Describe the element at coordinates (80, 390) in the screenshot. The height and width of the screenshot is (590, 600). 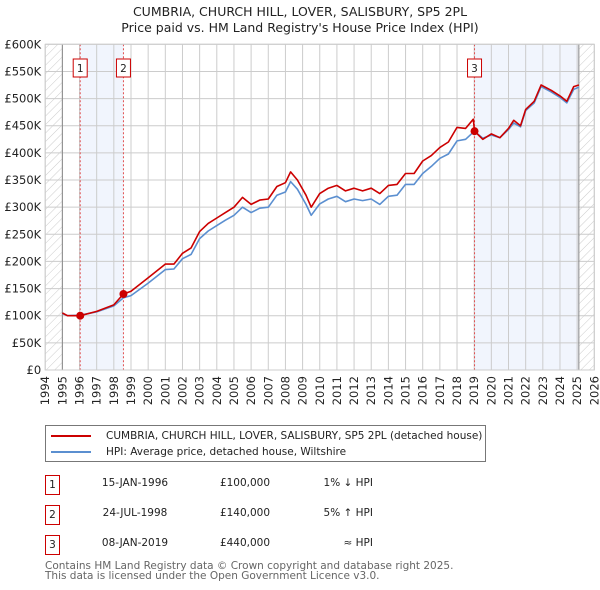
I see `x-tick-label: 1996` at that location.